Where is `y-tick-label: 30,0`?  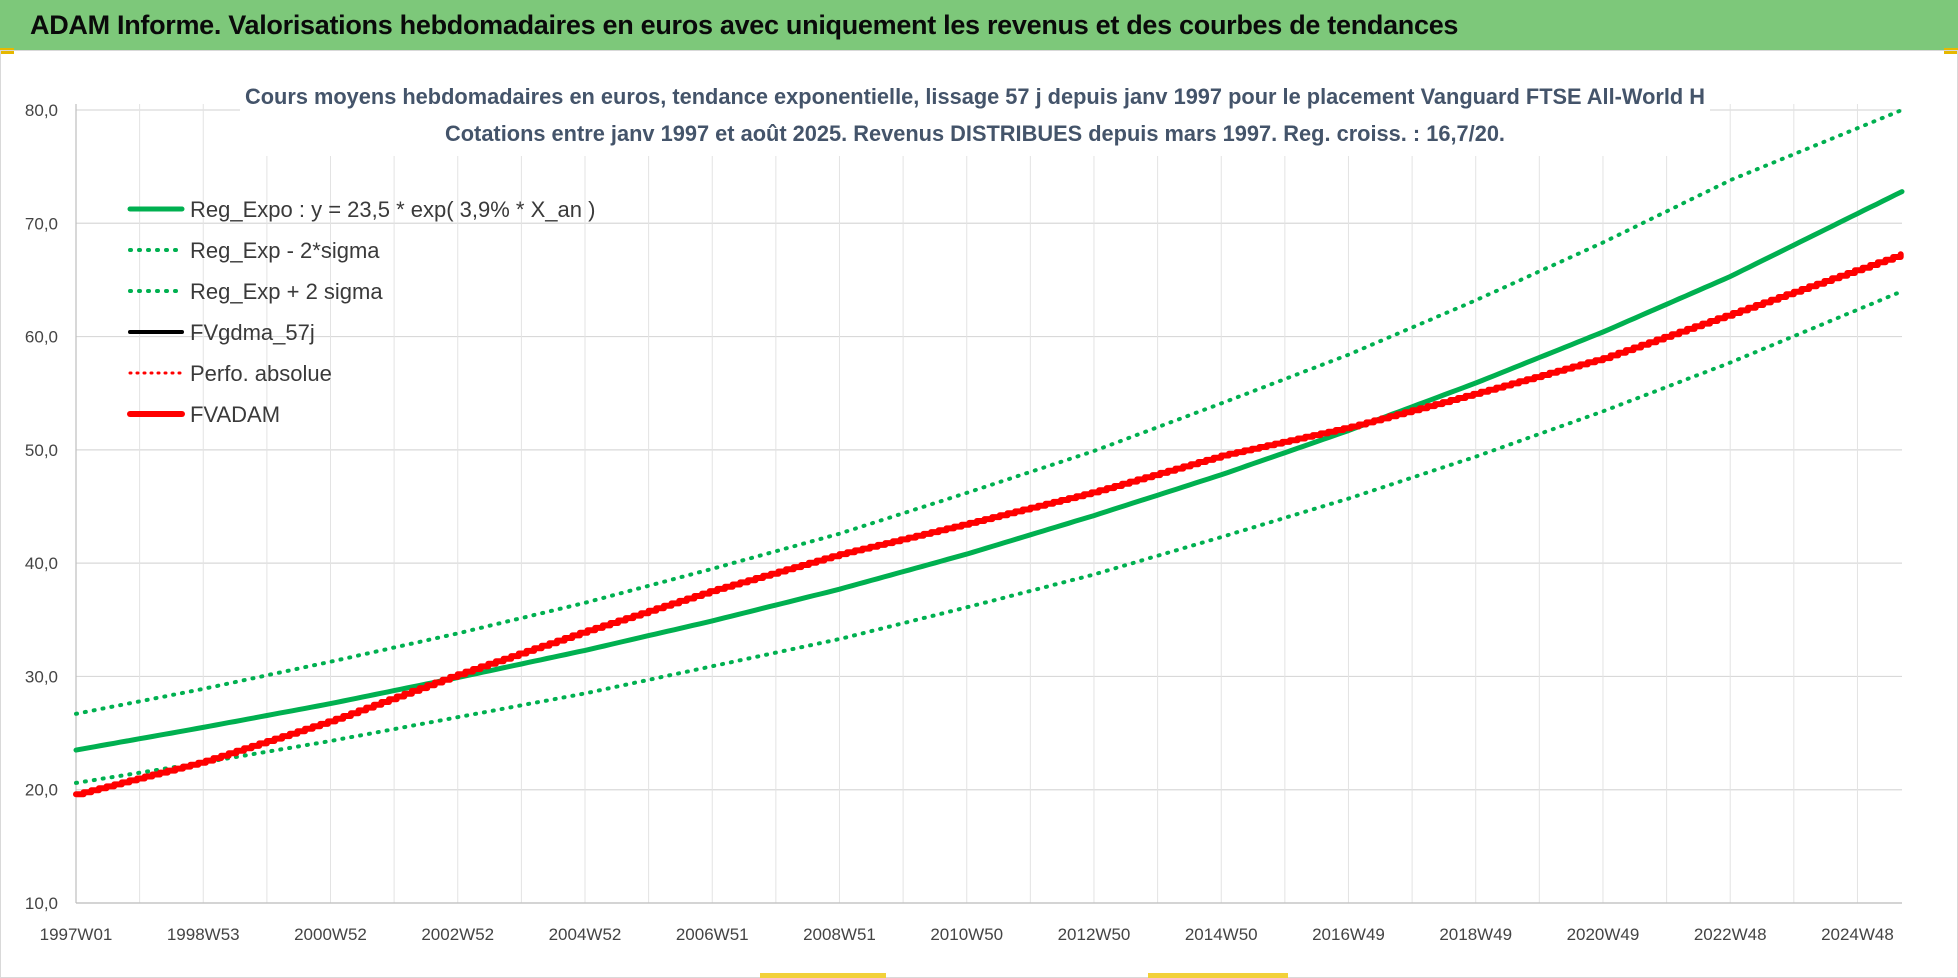 y-tick-label: 30,0 is located at coordinates (41, 676).